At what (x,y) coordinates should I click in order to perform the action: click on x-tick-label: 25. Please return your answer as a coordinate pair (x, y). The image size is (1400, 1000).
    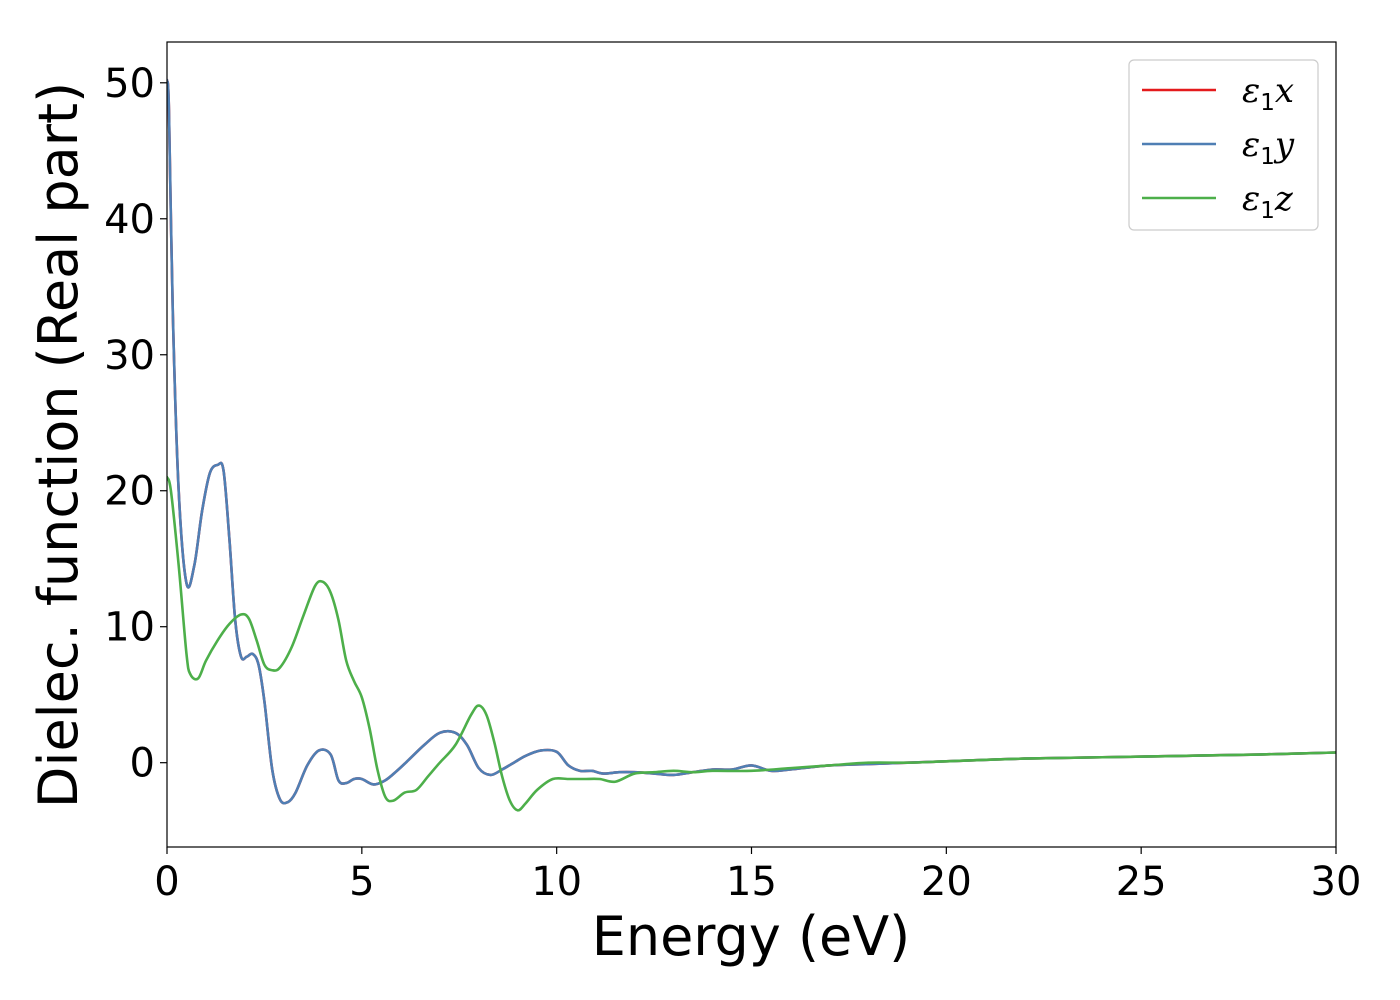
    Looking at the image, I should click on (1141, 882).